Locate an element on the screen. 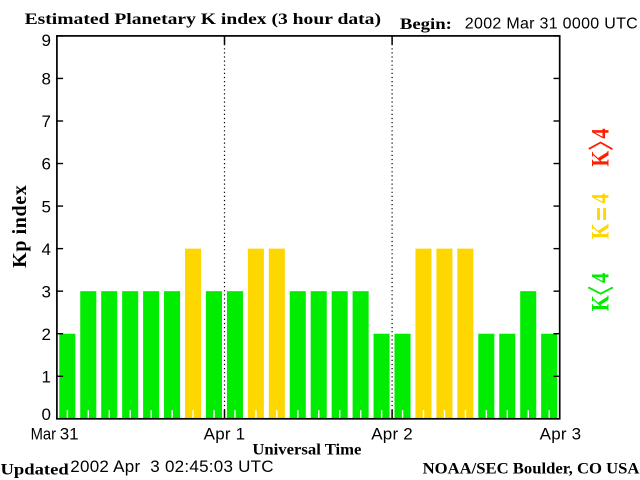  svg-text: Apr 1 is located at coordinates (225, 434).